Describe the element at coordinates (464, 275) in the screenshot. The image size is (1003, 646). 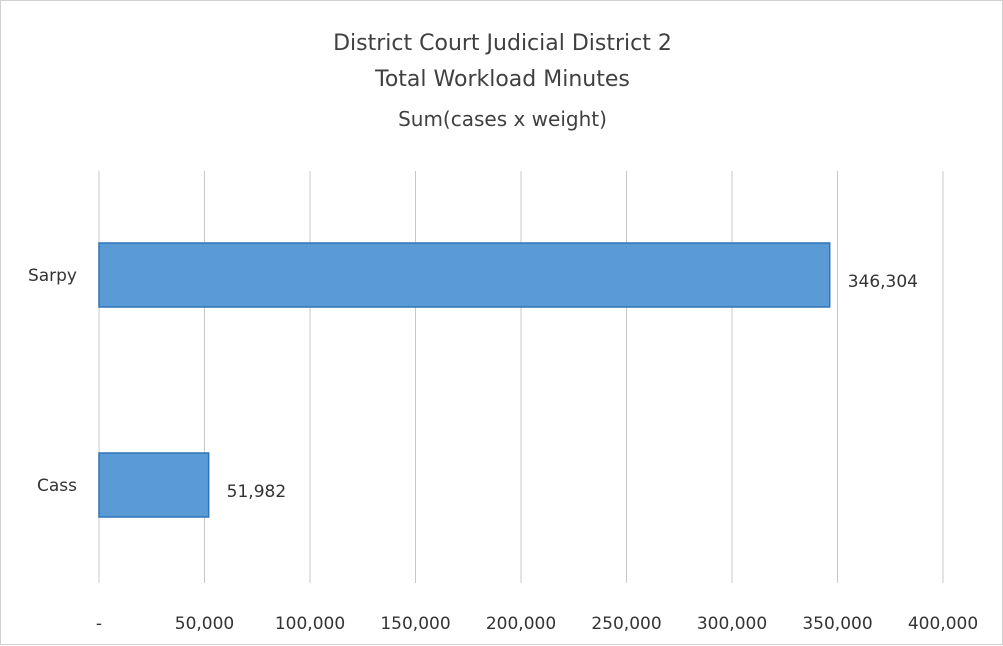
I see `bar-sarpy` at that location.